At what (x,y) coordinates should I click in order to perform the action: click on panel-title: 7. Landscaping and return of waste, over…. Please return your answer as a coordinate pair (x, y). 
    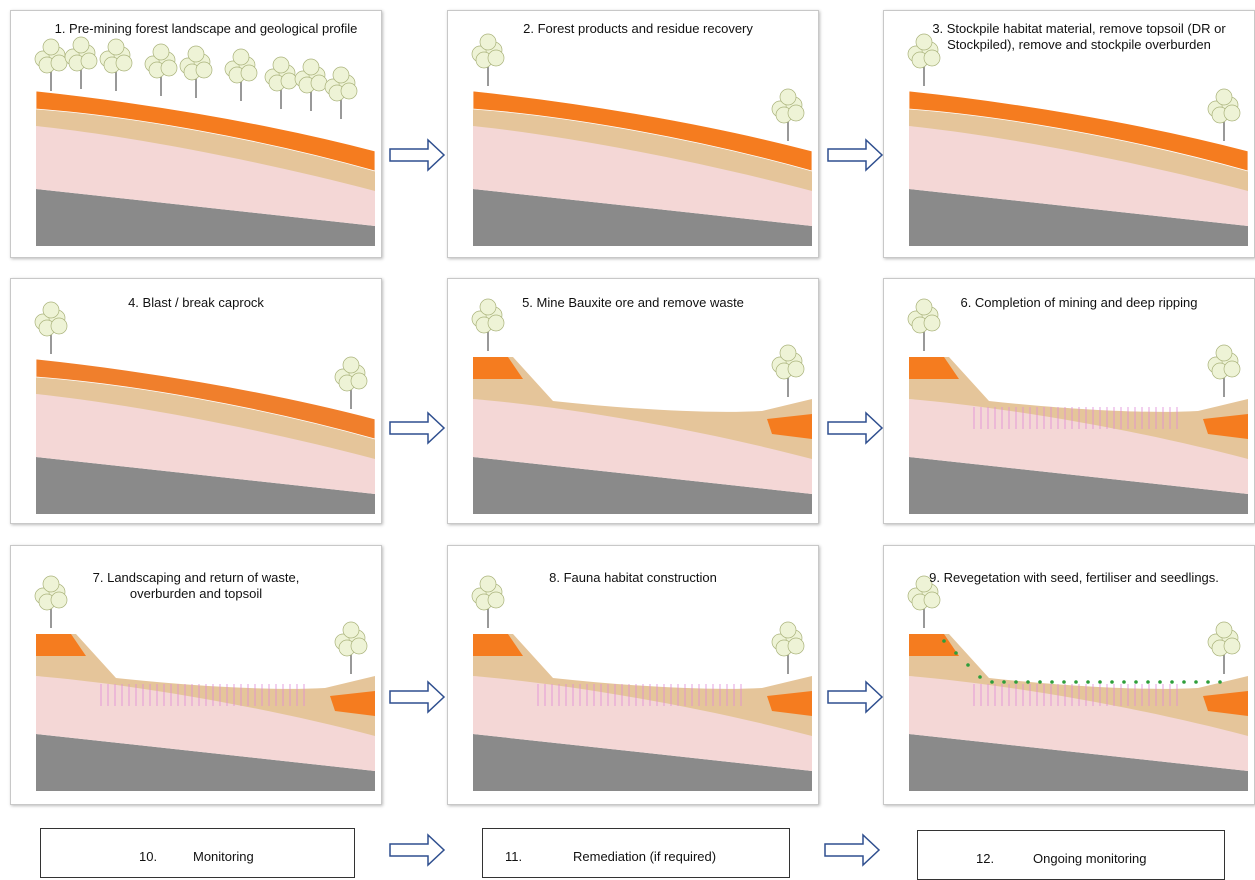
    Looking at the image, I should click on (196, 585).